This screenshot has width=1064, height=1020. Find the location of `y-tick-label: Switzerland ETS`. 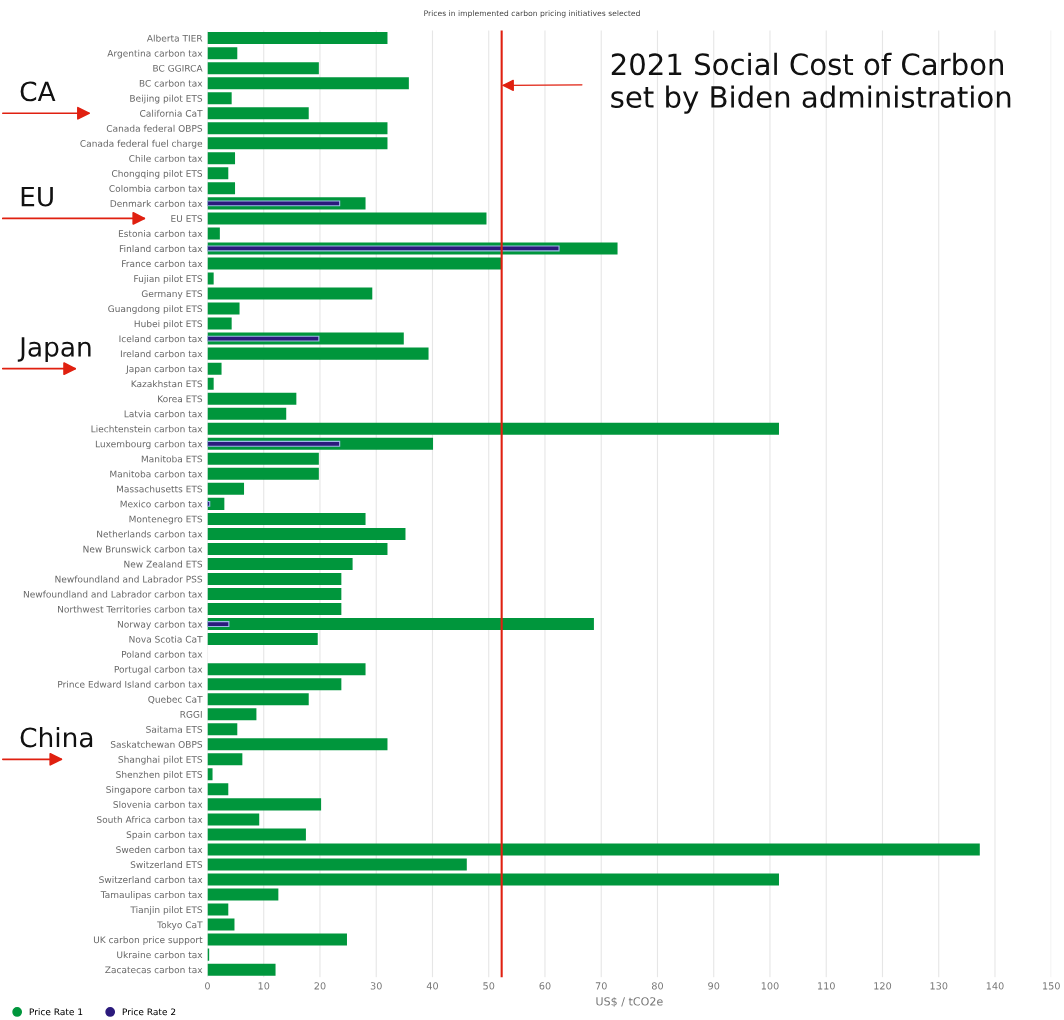

y-tick-label: Switzerland ETS is located at coordinates (166, 865).